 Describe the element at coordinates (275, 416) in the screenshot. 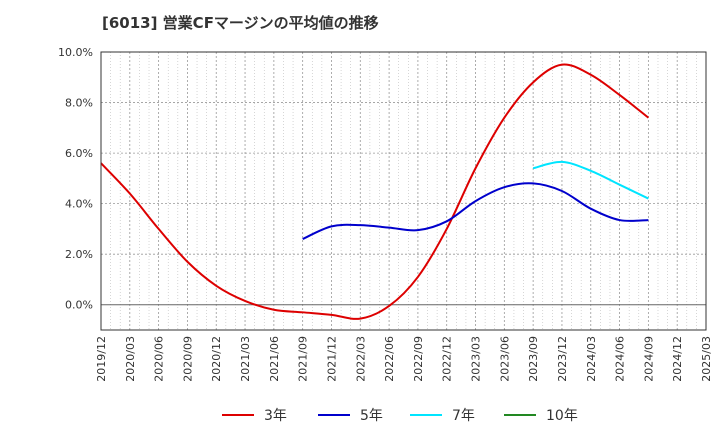

I see `legend-label: 3年` at that location.